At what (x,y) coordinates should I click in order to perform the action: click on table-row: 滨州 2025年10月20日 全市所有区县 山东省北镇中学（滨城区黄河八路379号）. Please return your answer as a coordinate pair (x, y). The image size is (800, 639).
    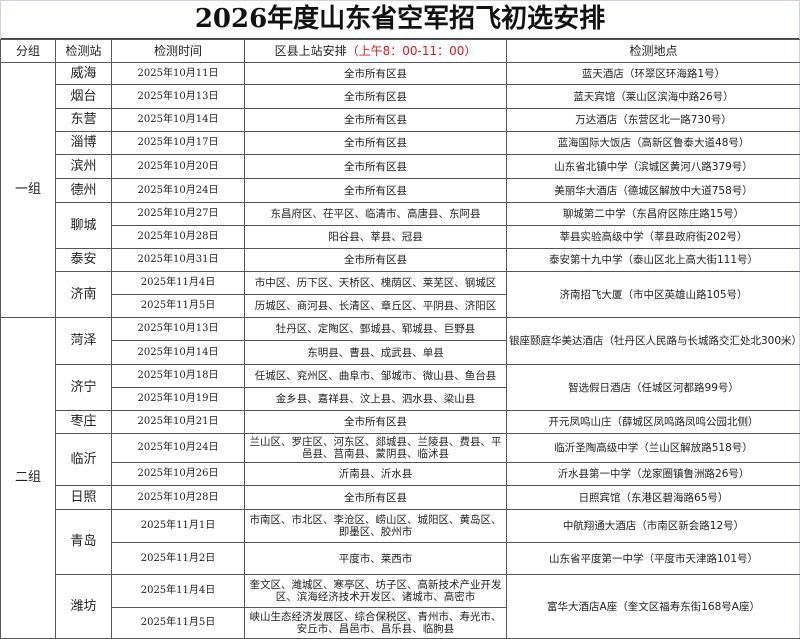
    Looking at the image, I should click on (400, 166).